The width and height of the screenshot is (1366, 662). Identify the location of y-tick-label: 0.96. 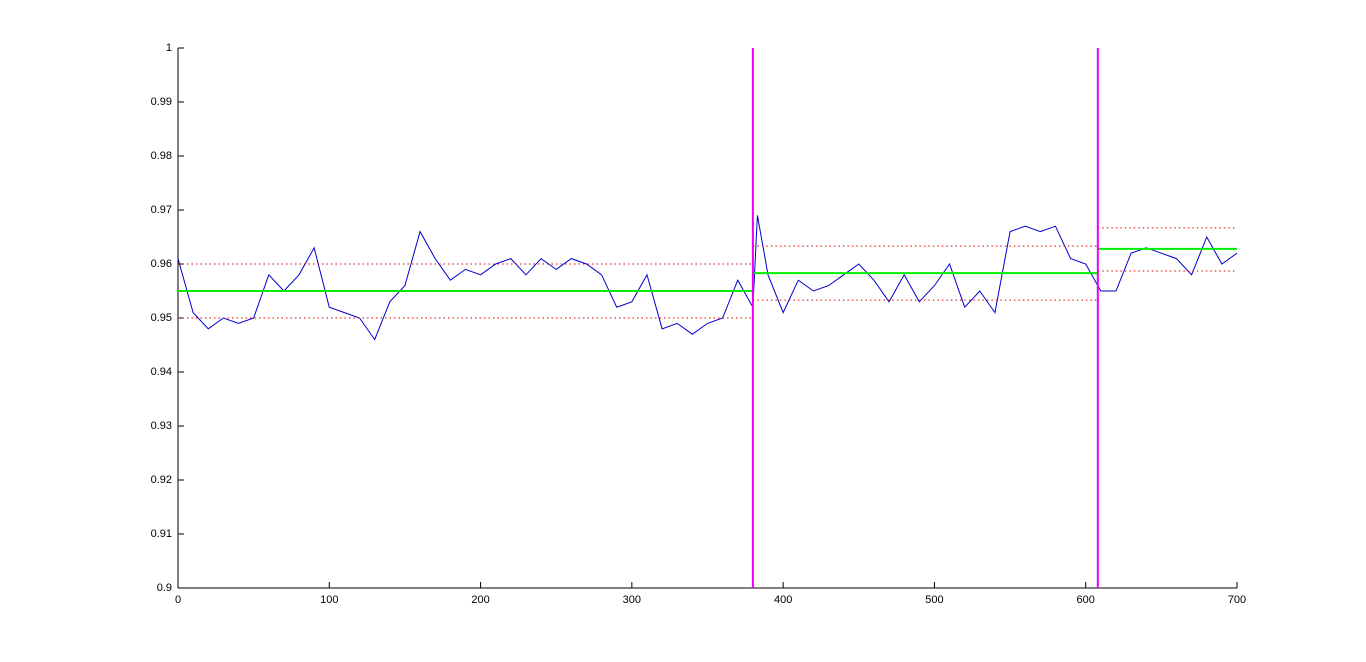
(161, 264).